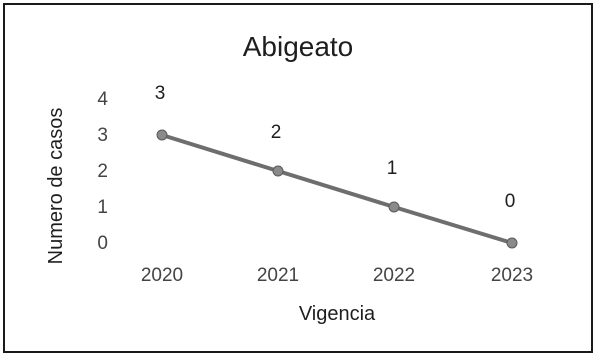 The image size is (600, 360). What do you see at coordinates (278, 275) in the screenshot?
I see `x-tick-label: 2021` at bounding box center [278, 275].